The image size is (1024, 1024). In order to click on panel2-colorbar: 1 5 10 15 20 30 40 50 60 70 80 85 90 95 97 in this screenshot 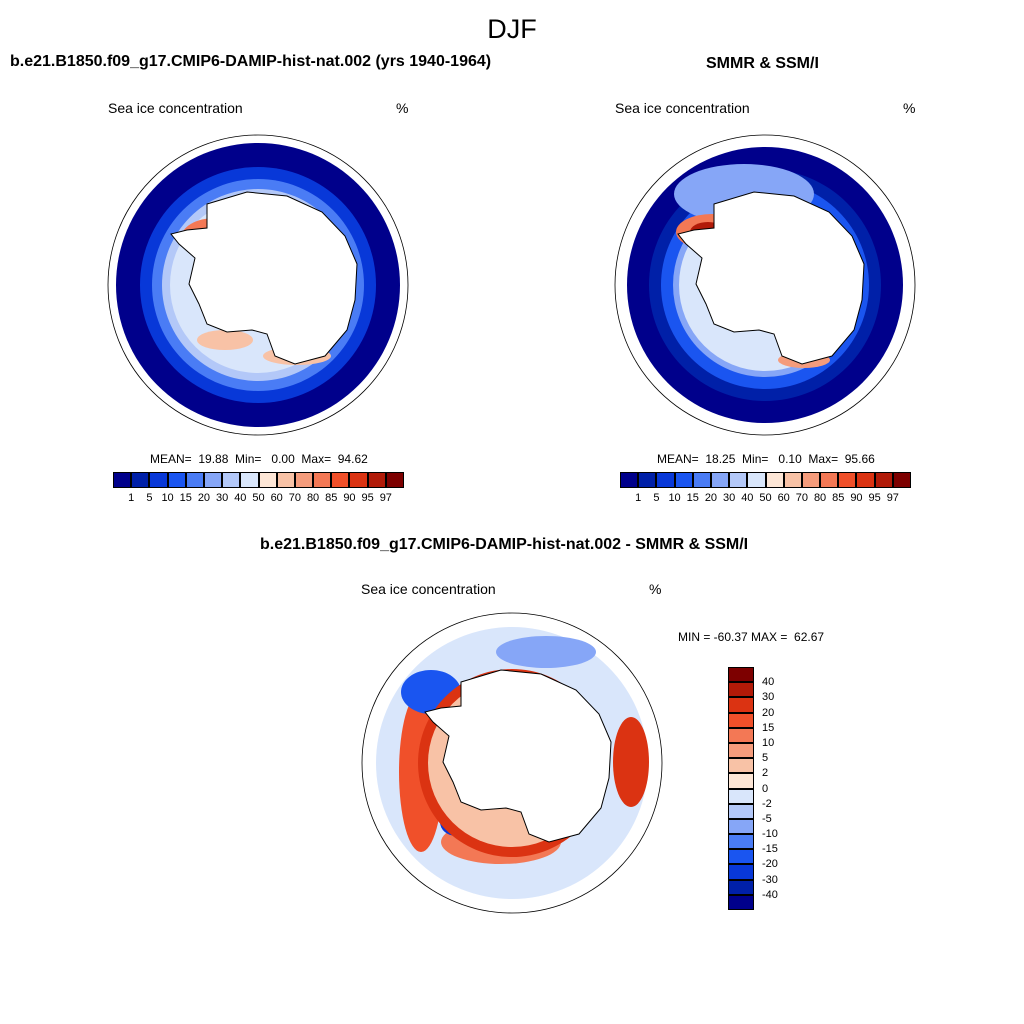, I will do `click(765, 488)`.